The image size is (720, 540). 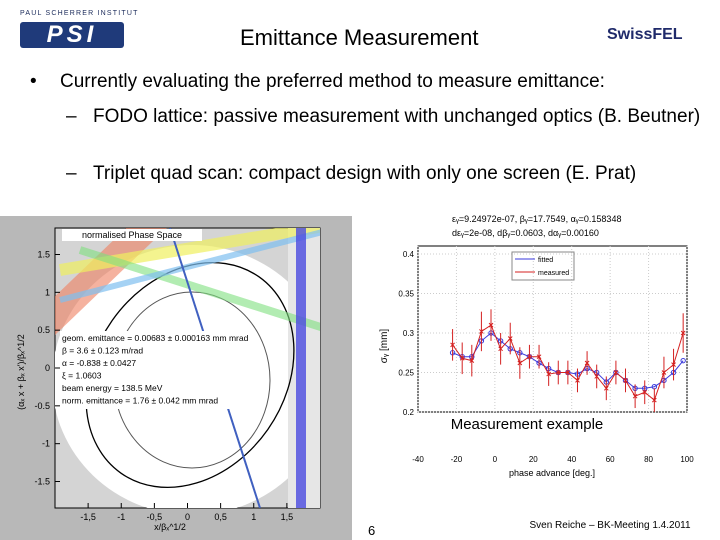 I want to click on annotation: norm. emittance = 1.76 ± 0.042 mm mrad, so click(x=140, y=401).